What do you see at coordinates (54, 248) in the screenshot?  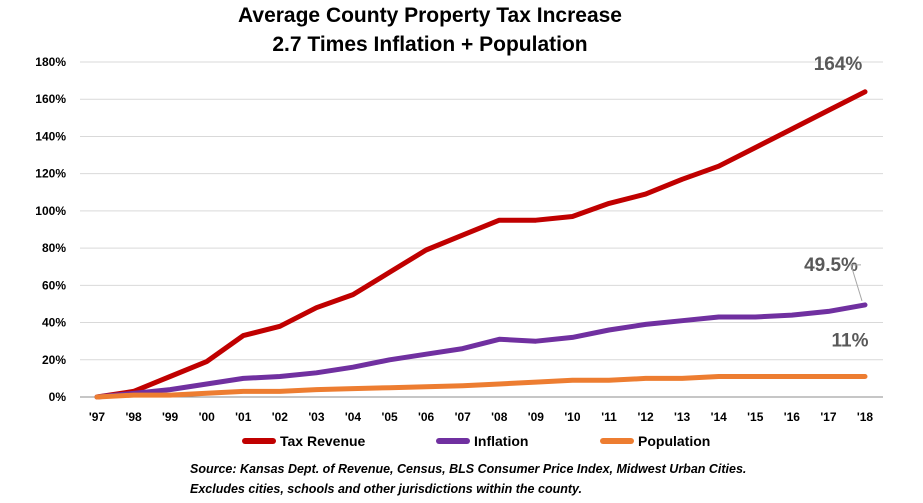 I see `y-tick-label: 80%` at bounding box center [54, 248].